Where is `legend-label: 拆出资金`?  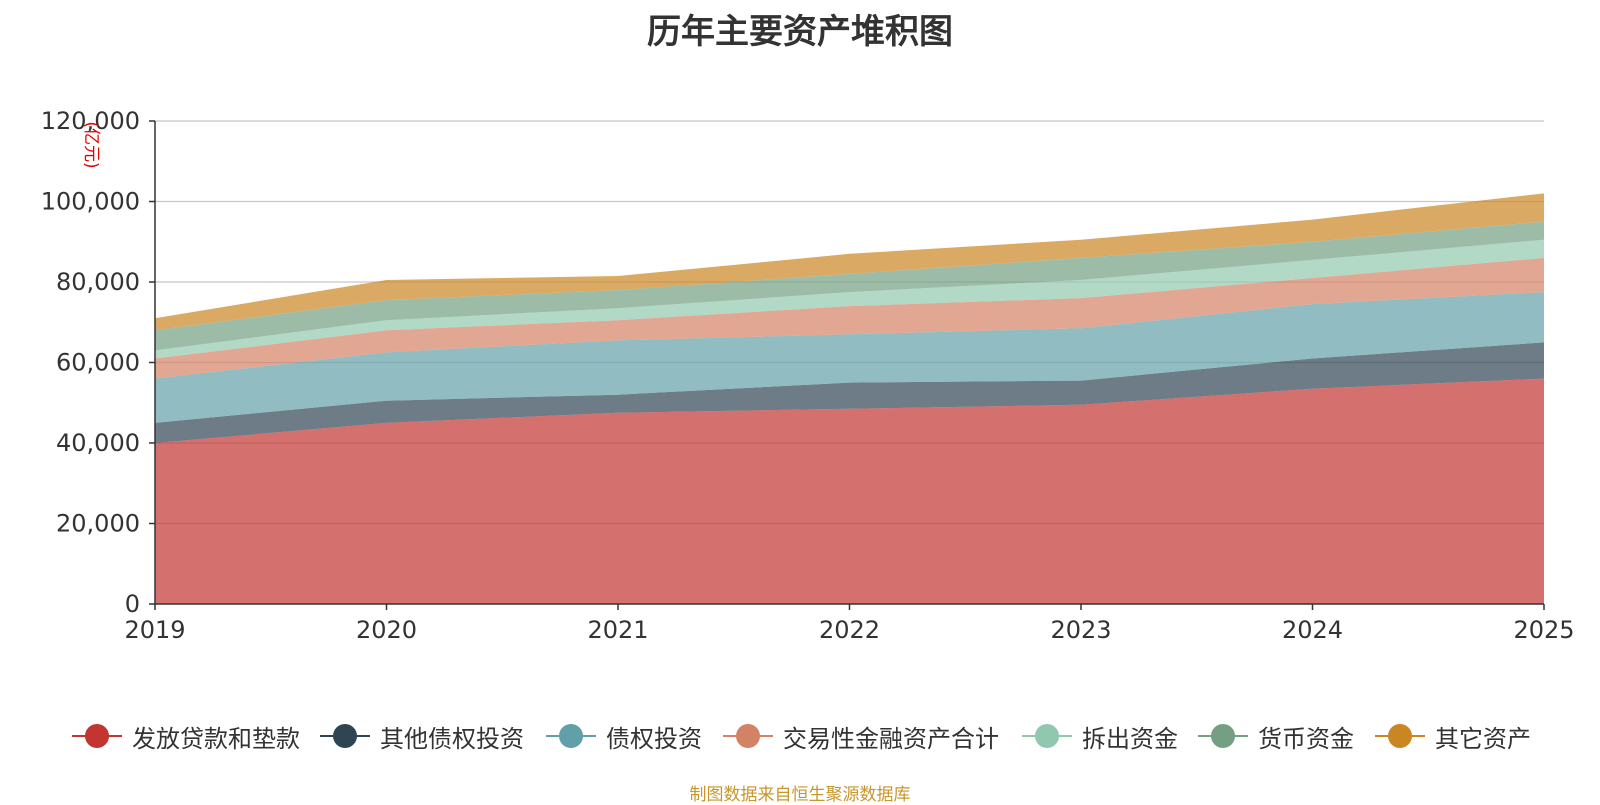
legend-label: 拆出资金 is located at coordinates (1130, 738).